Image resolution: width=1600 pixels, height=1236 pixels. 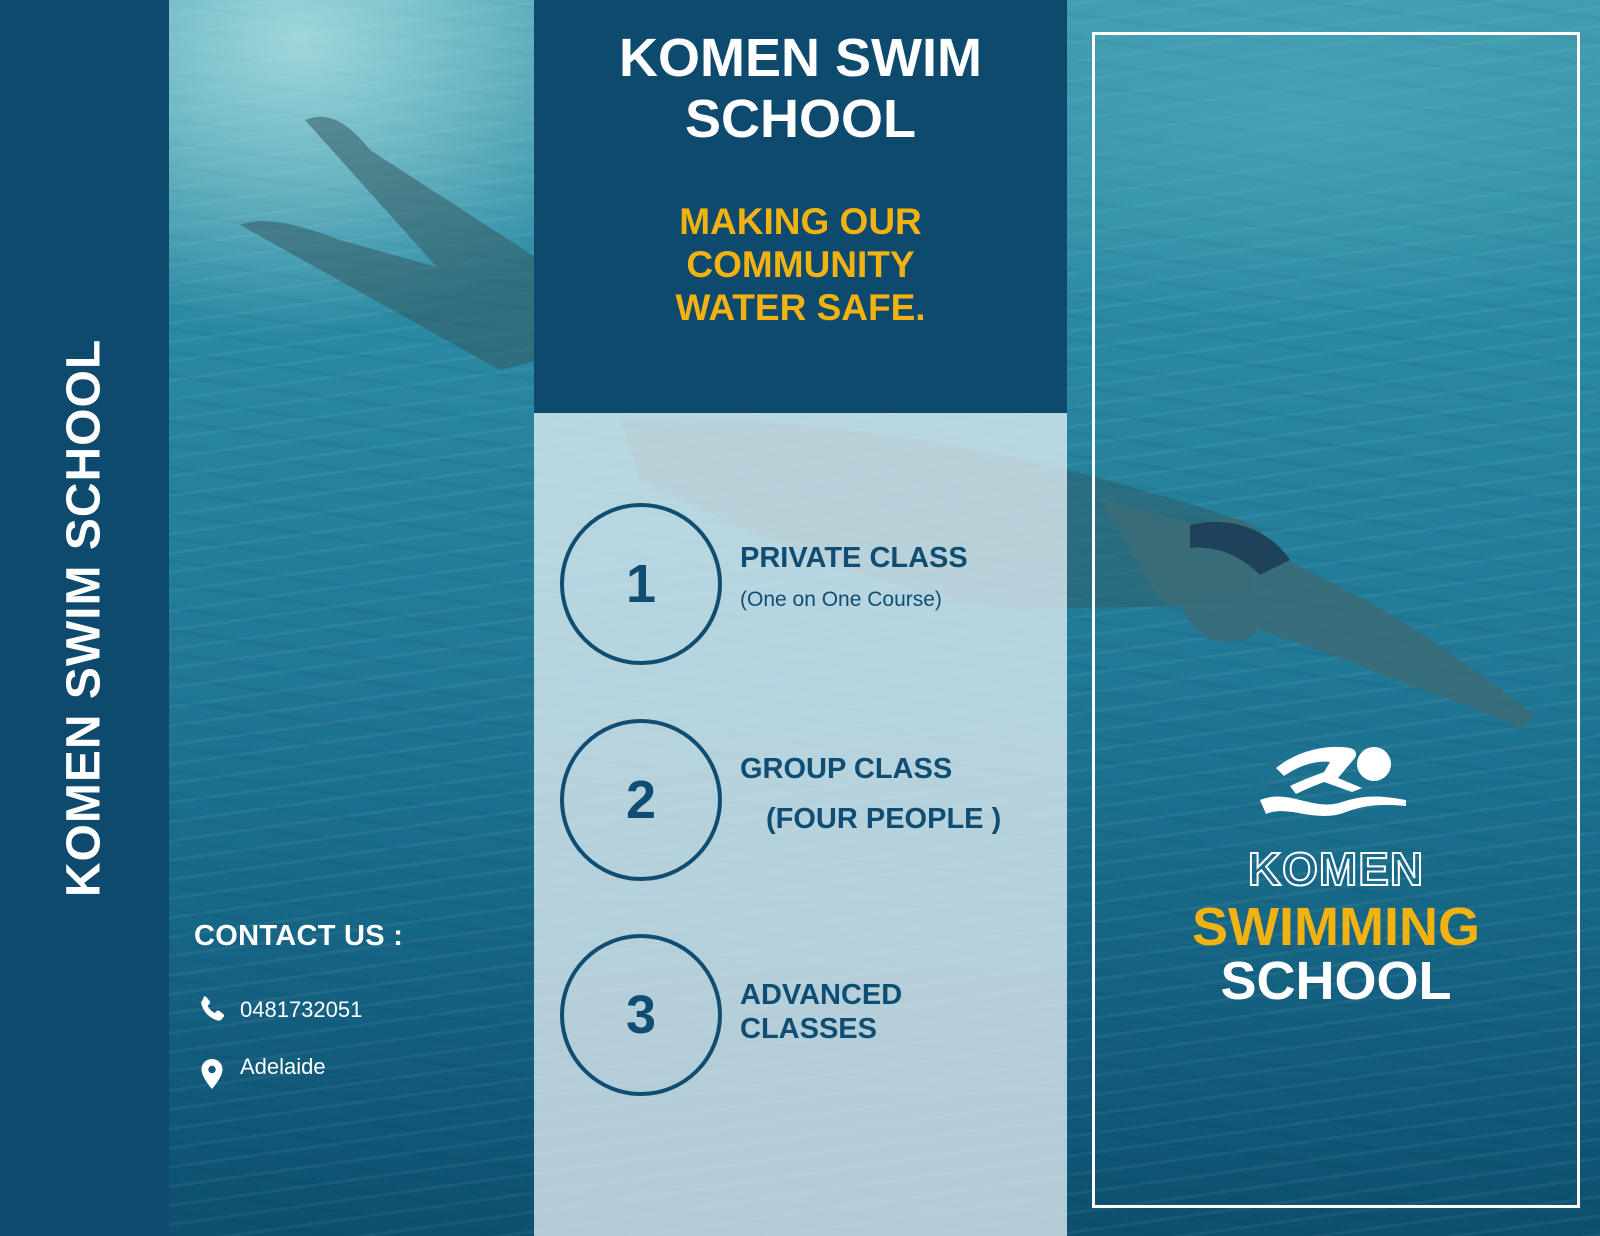 What do you see at coordinates (810, 800) in the screenshot?
I see `class-item-group: 2 GROUP CLASS (FOUR PEOPLE )` at bounding box center [810, 800].